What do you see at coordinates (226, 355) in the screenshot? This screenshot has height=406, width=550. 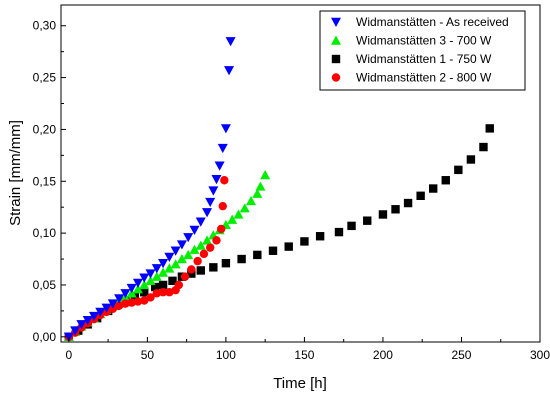 I see `x-tick-label: 100` at bounding box center [226, 355].